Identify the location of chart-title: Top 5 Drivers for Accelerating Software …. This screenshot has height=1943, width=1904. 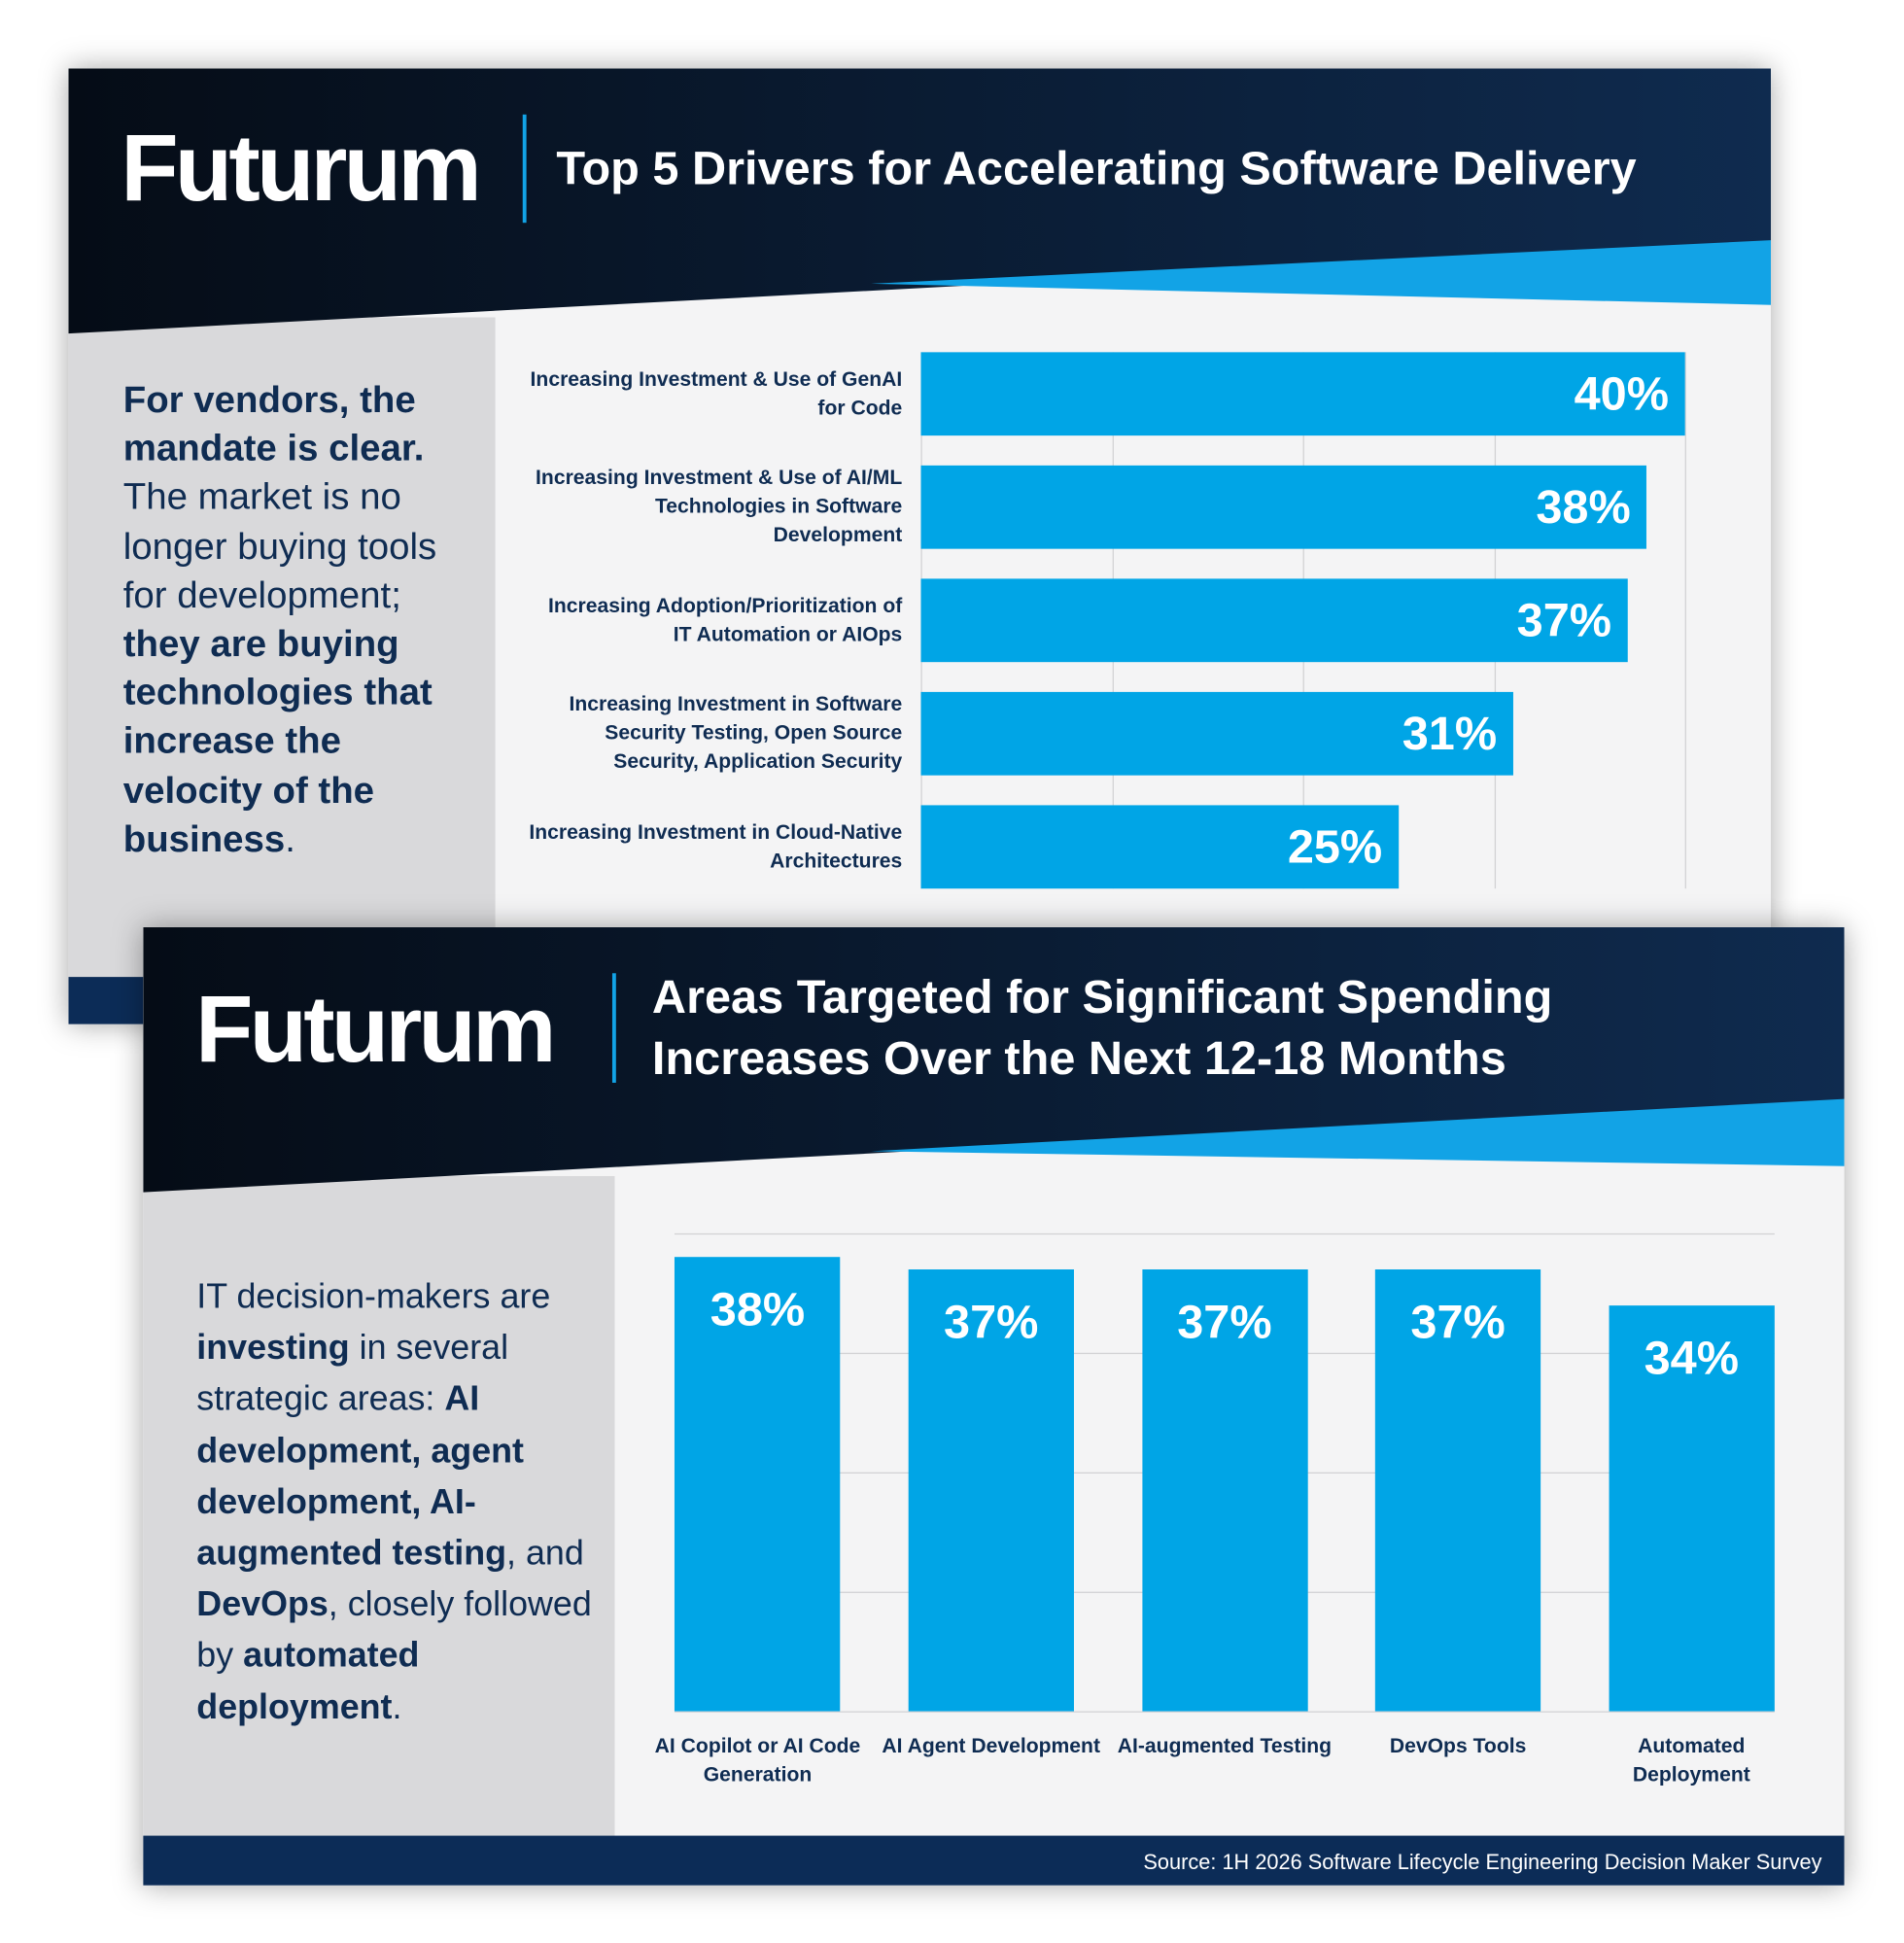
(1096, 169).